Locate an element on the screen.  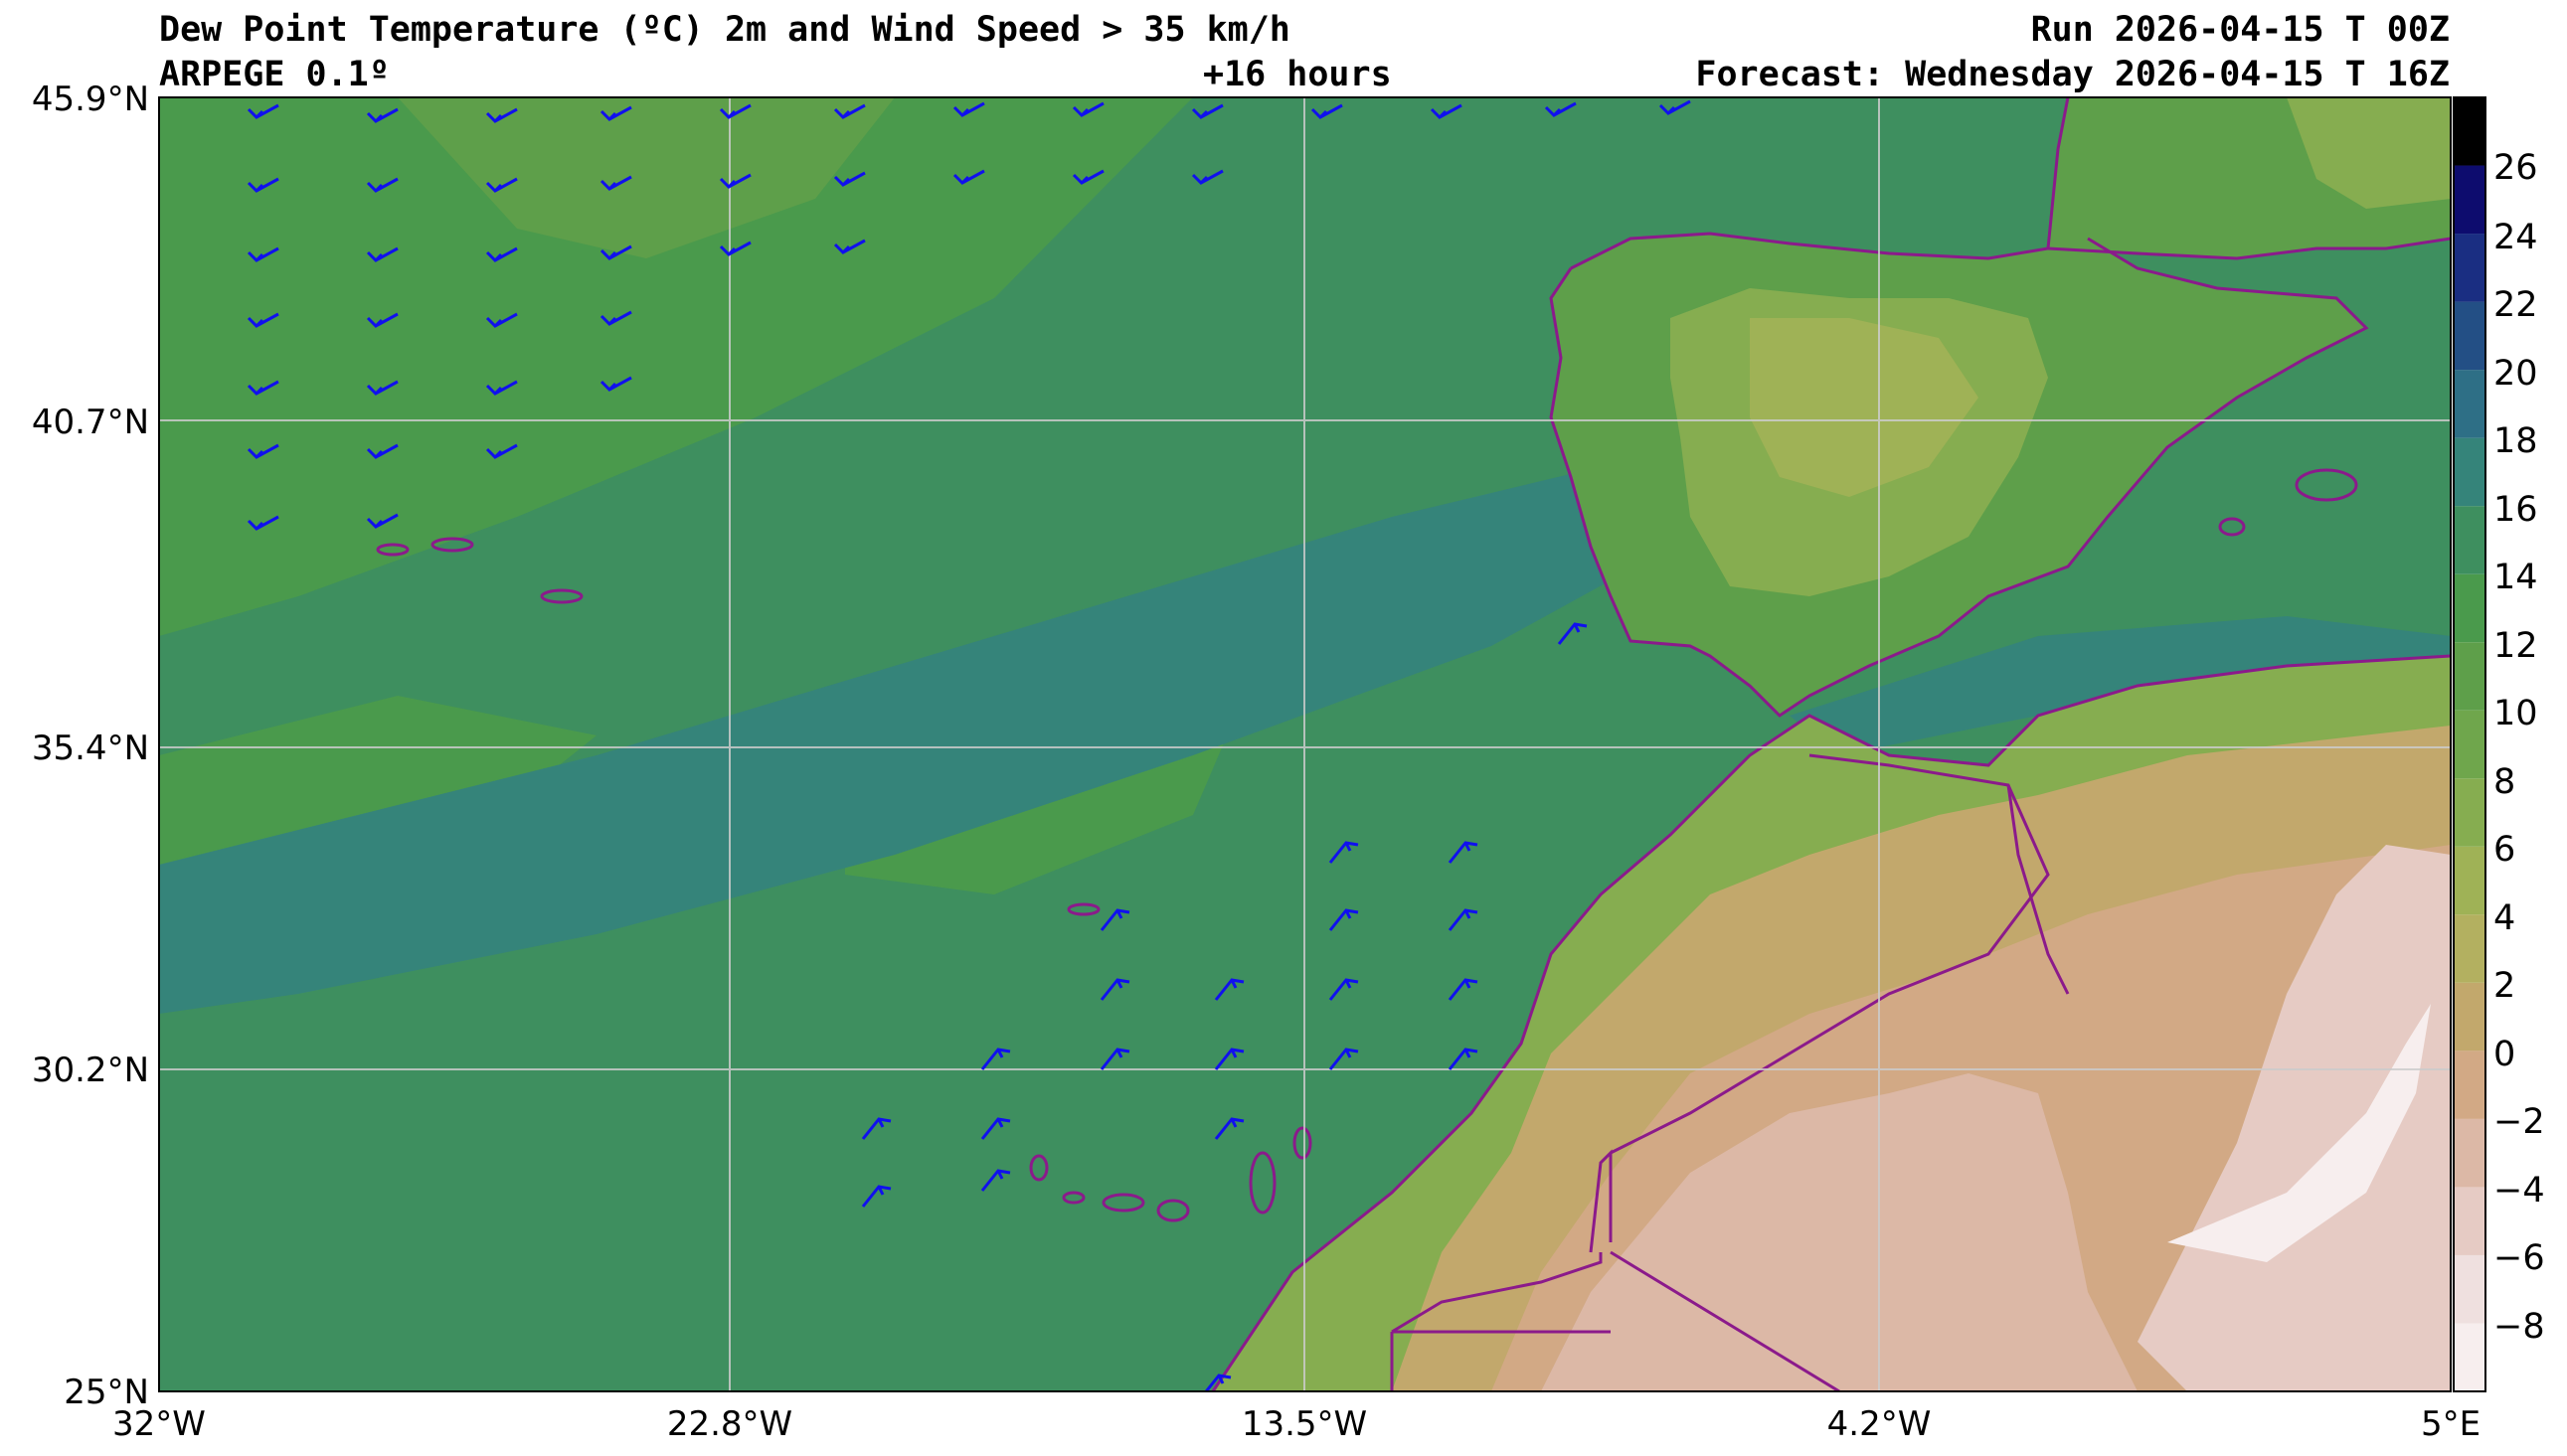
north-atlantic-field-light is located at coordinates (646, 177).